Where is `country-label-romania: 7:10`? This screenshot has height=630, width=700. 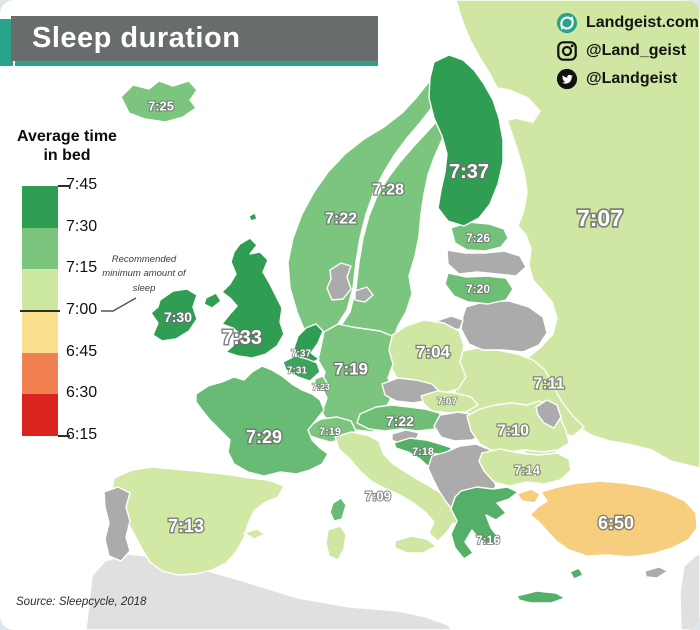 country-label-romania: 7:10 is located at coordinates (513, 431).